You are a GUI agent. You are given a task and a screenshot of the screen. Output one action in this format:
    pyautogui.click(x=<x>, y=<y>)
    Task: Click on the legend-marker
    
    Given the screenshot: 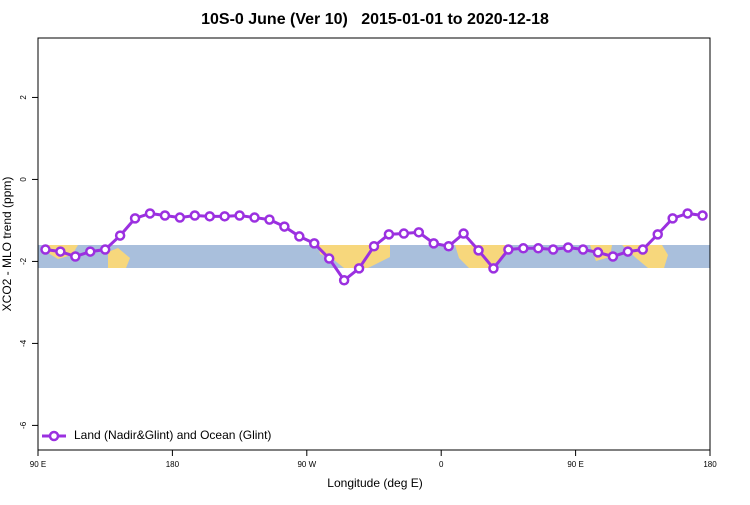 What is the action you would take?
    pyautogui.click(x=54, y=436)
    